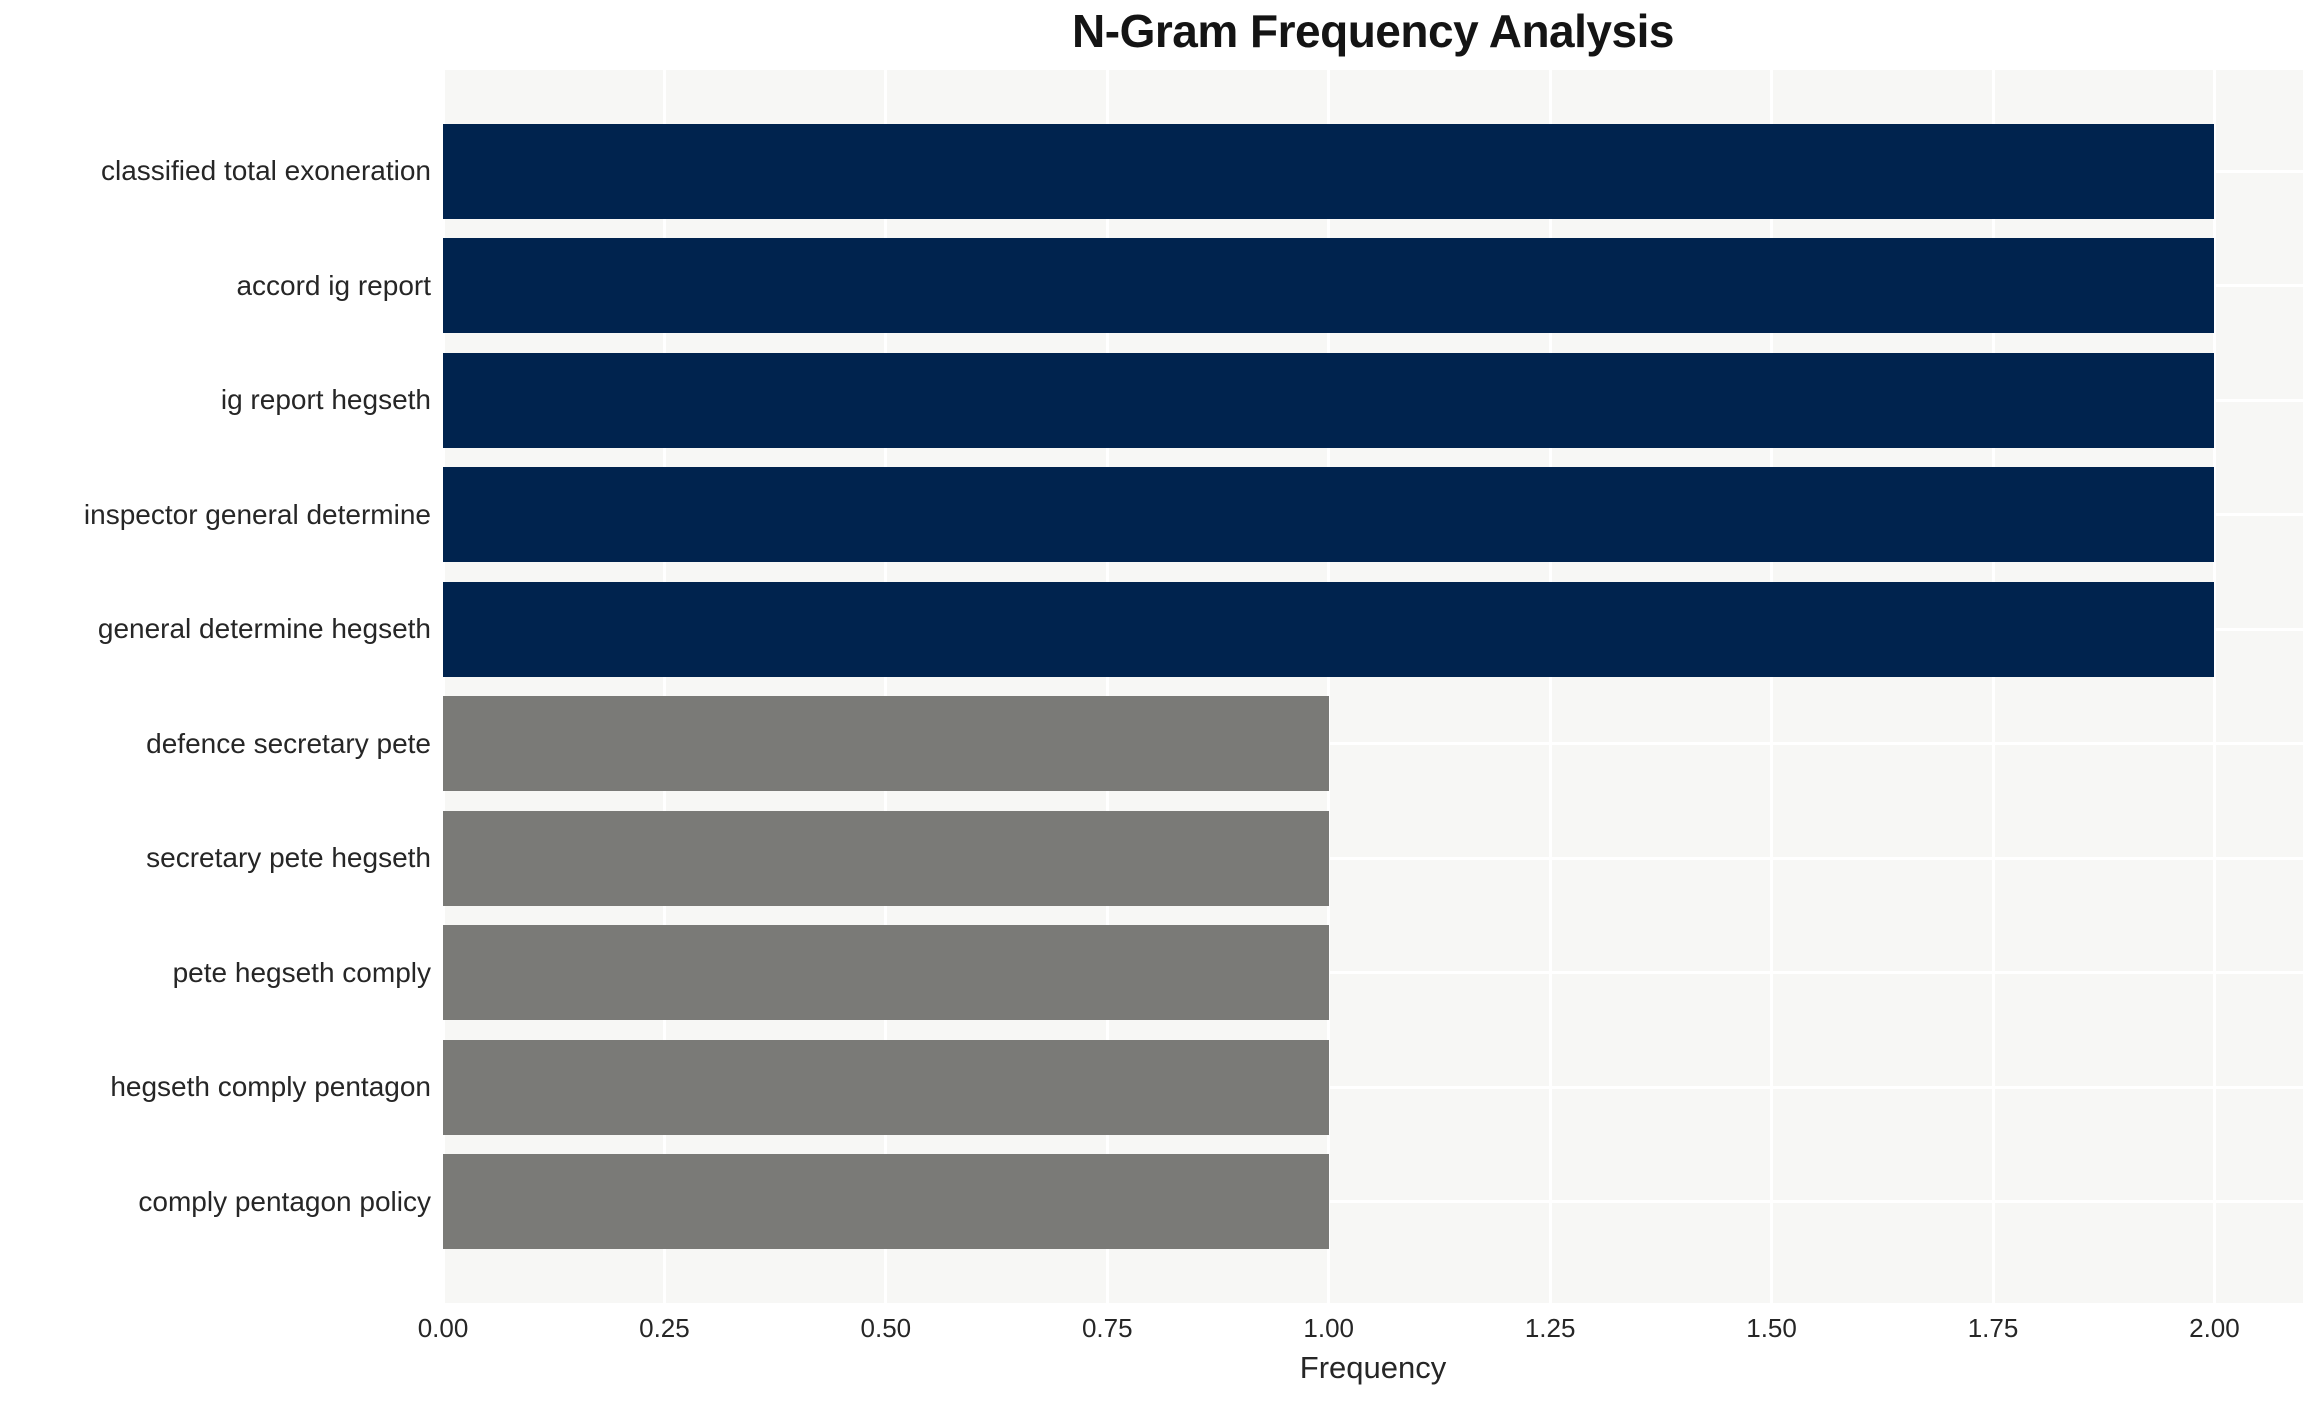 The height and width of the screenshot is (1402, 2323). Describe the element at coordinates (1771, 1328) in the screenshot. I see `x-tick-label: 1.50` at that location.